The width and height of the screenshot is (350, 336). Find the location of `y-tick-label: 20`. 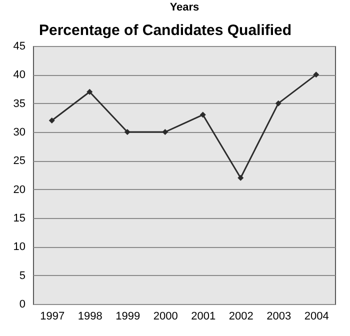

y-tick-label: 20 is located at coordinates (19, 190).